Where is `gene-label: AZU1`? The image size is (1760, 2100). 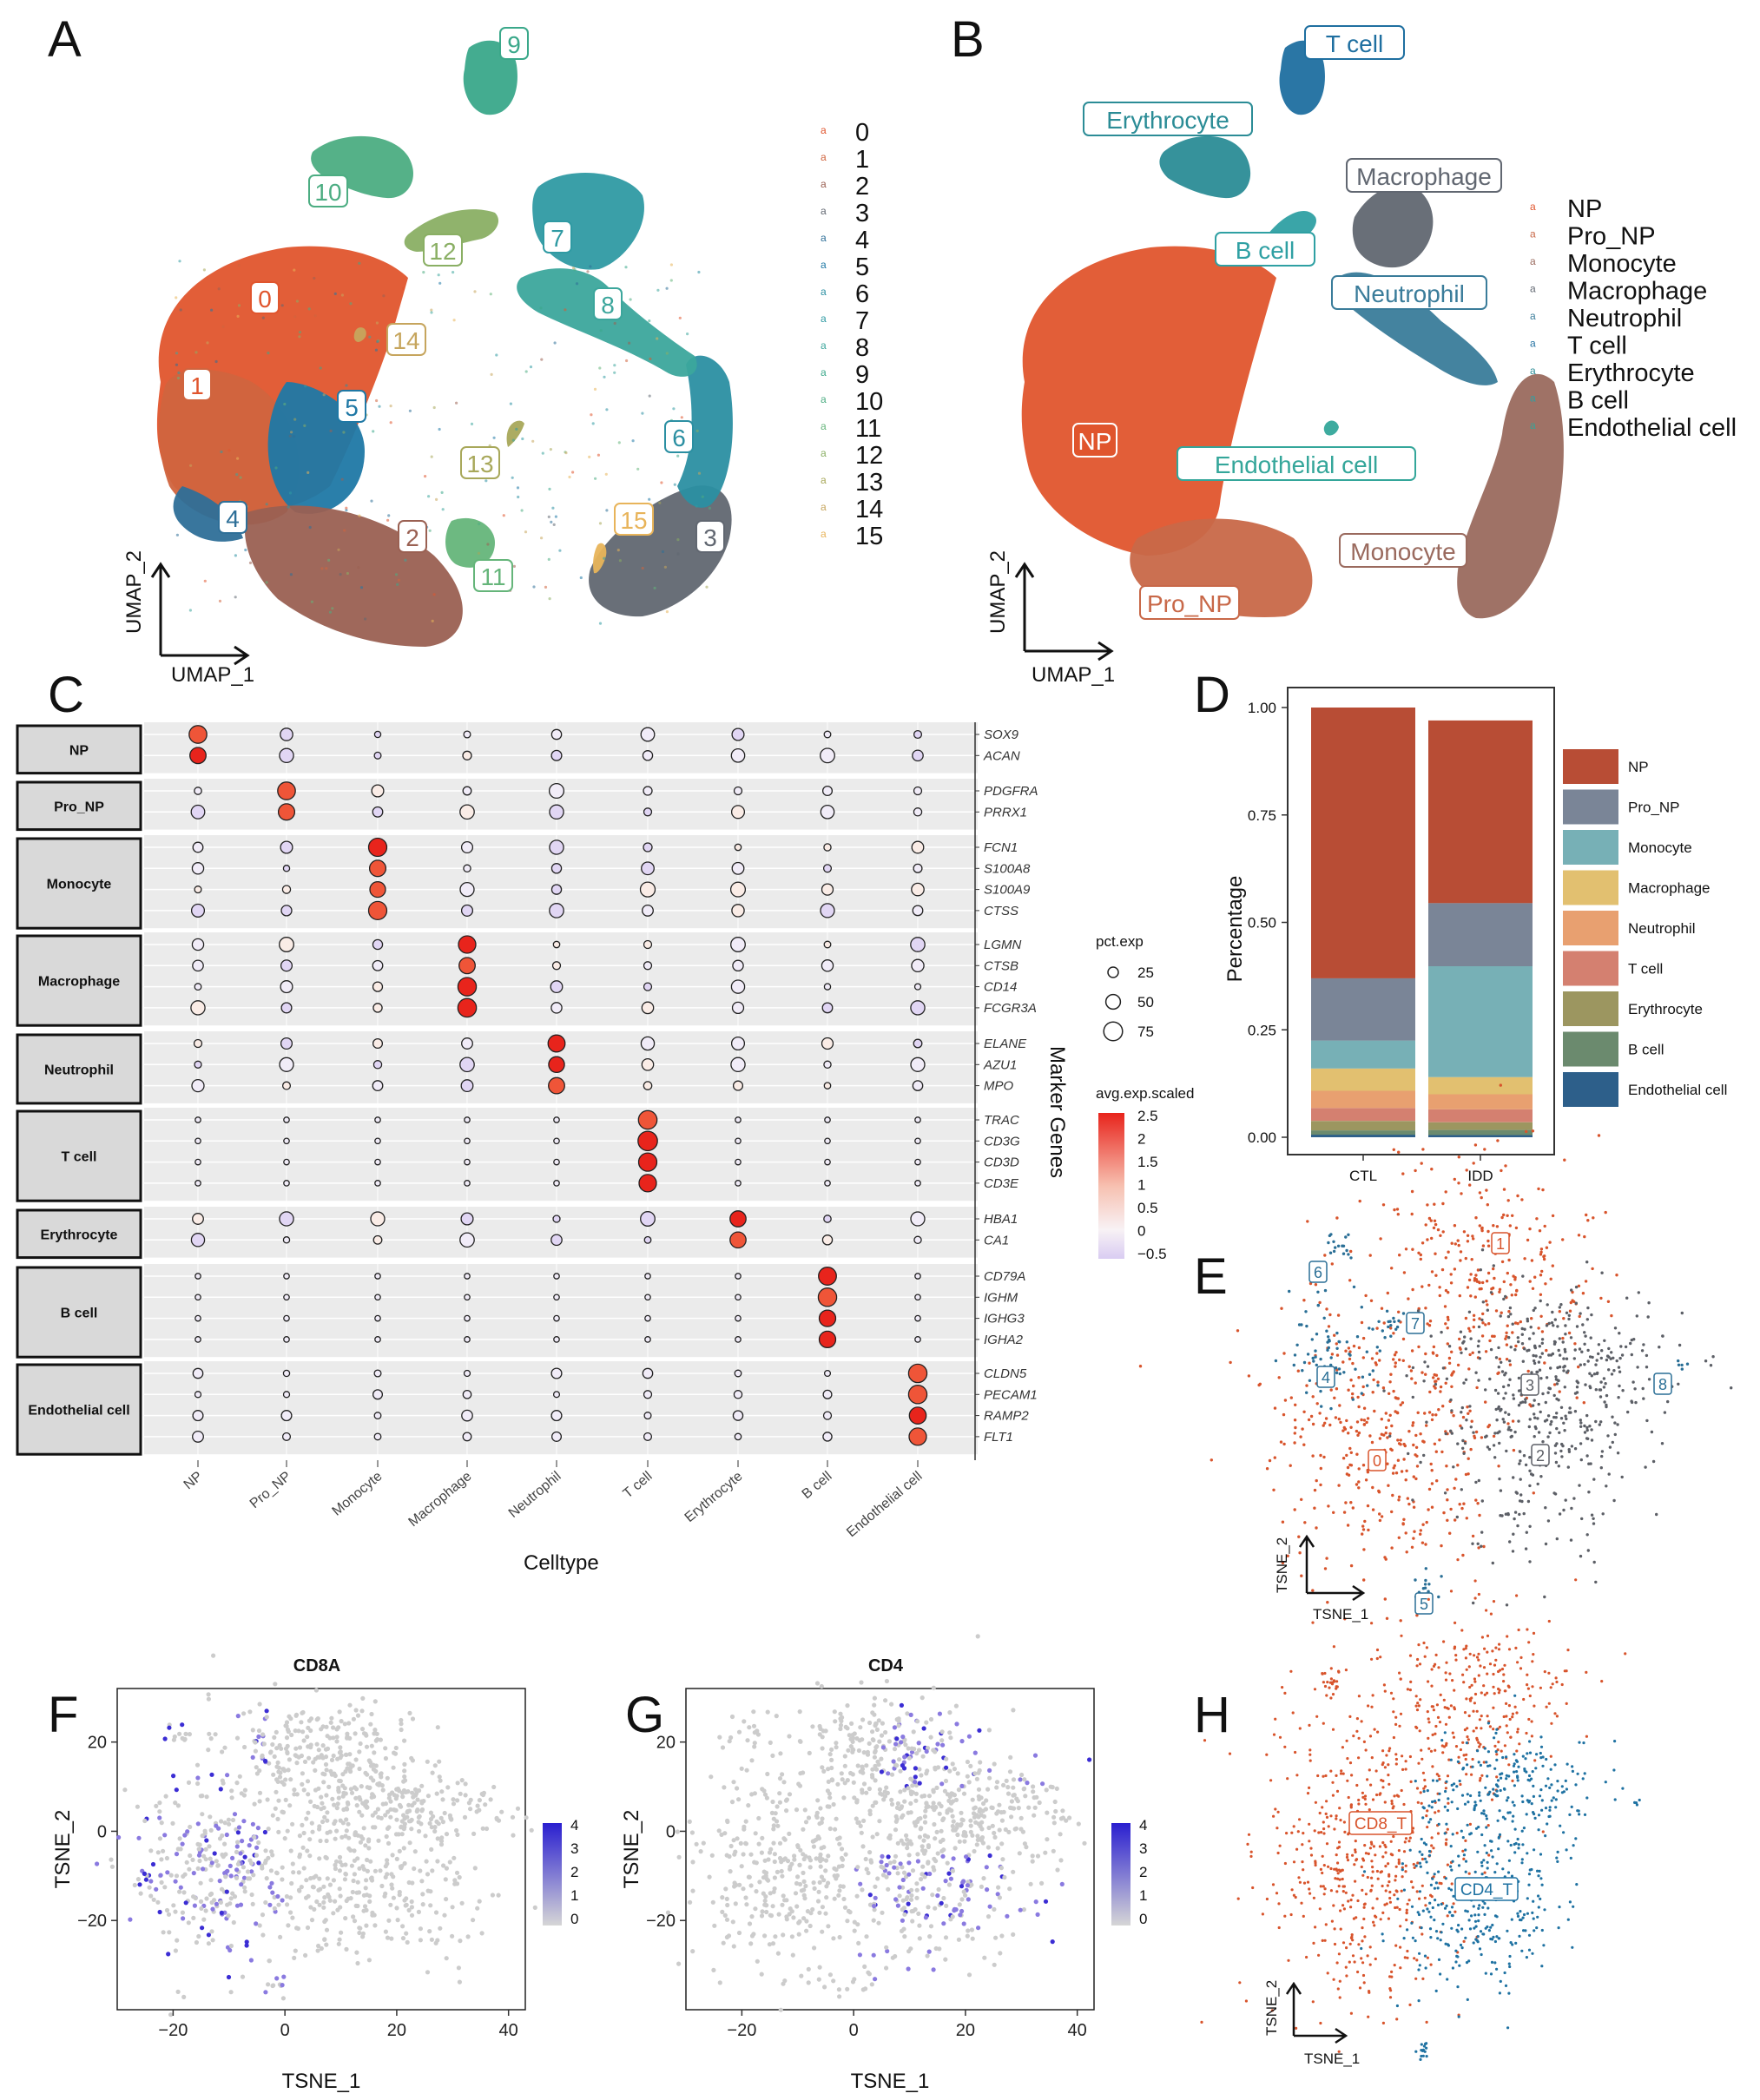 gene-label: AZU1 is located at coordinates (1000, 1064).